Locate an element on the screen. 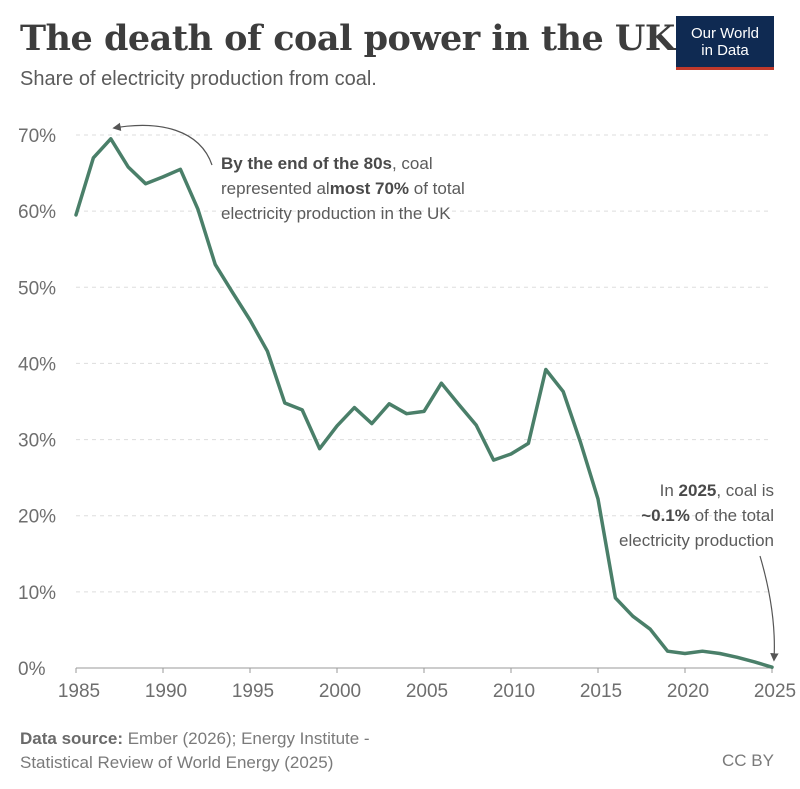  peak-annotation-line-1: By the end of the 80s, coal is located at coordinates (327, 163).